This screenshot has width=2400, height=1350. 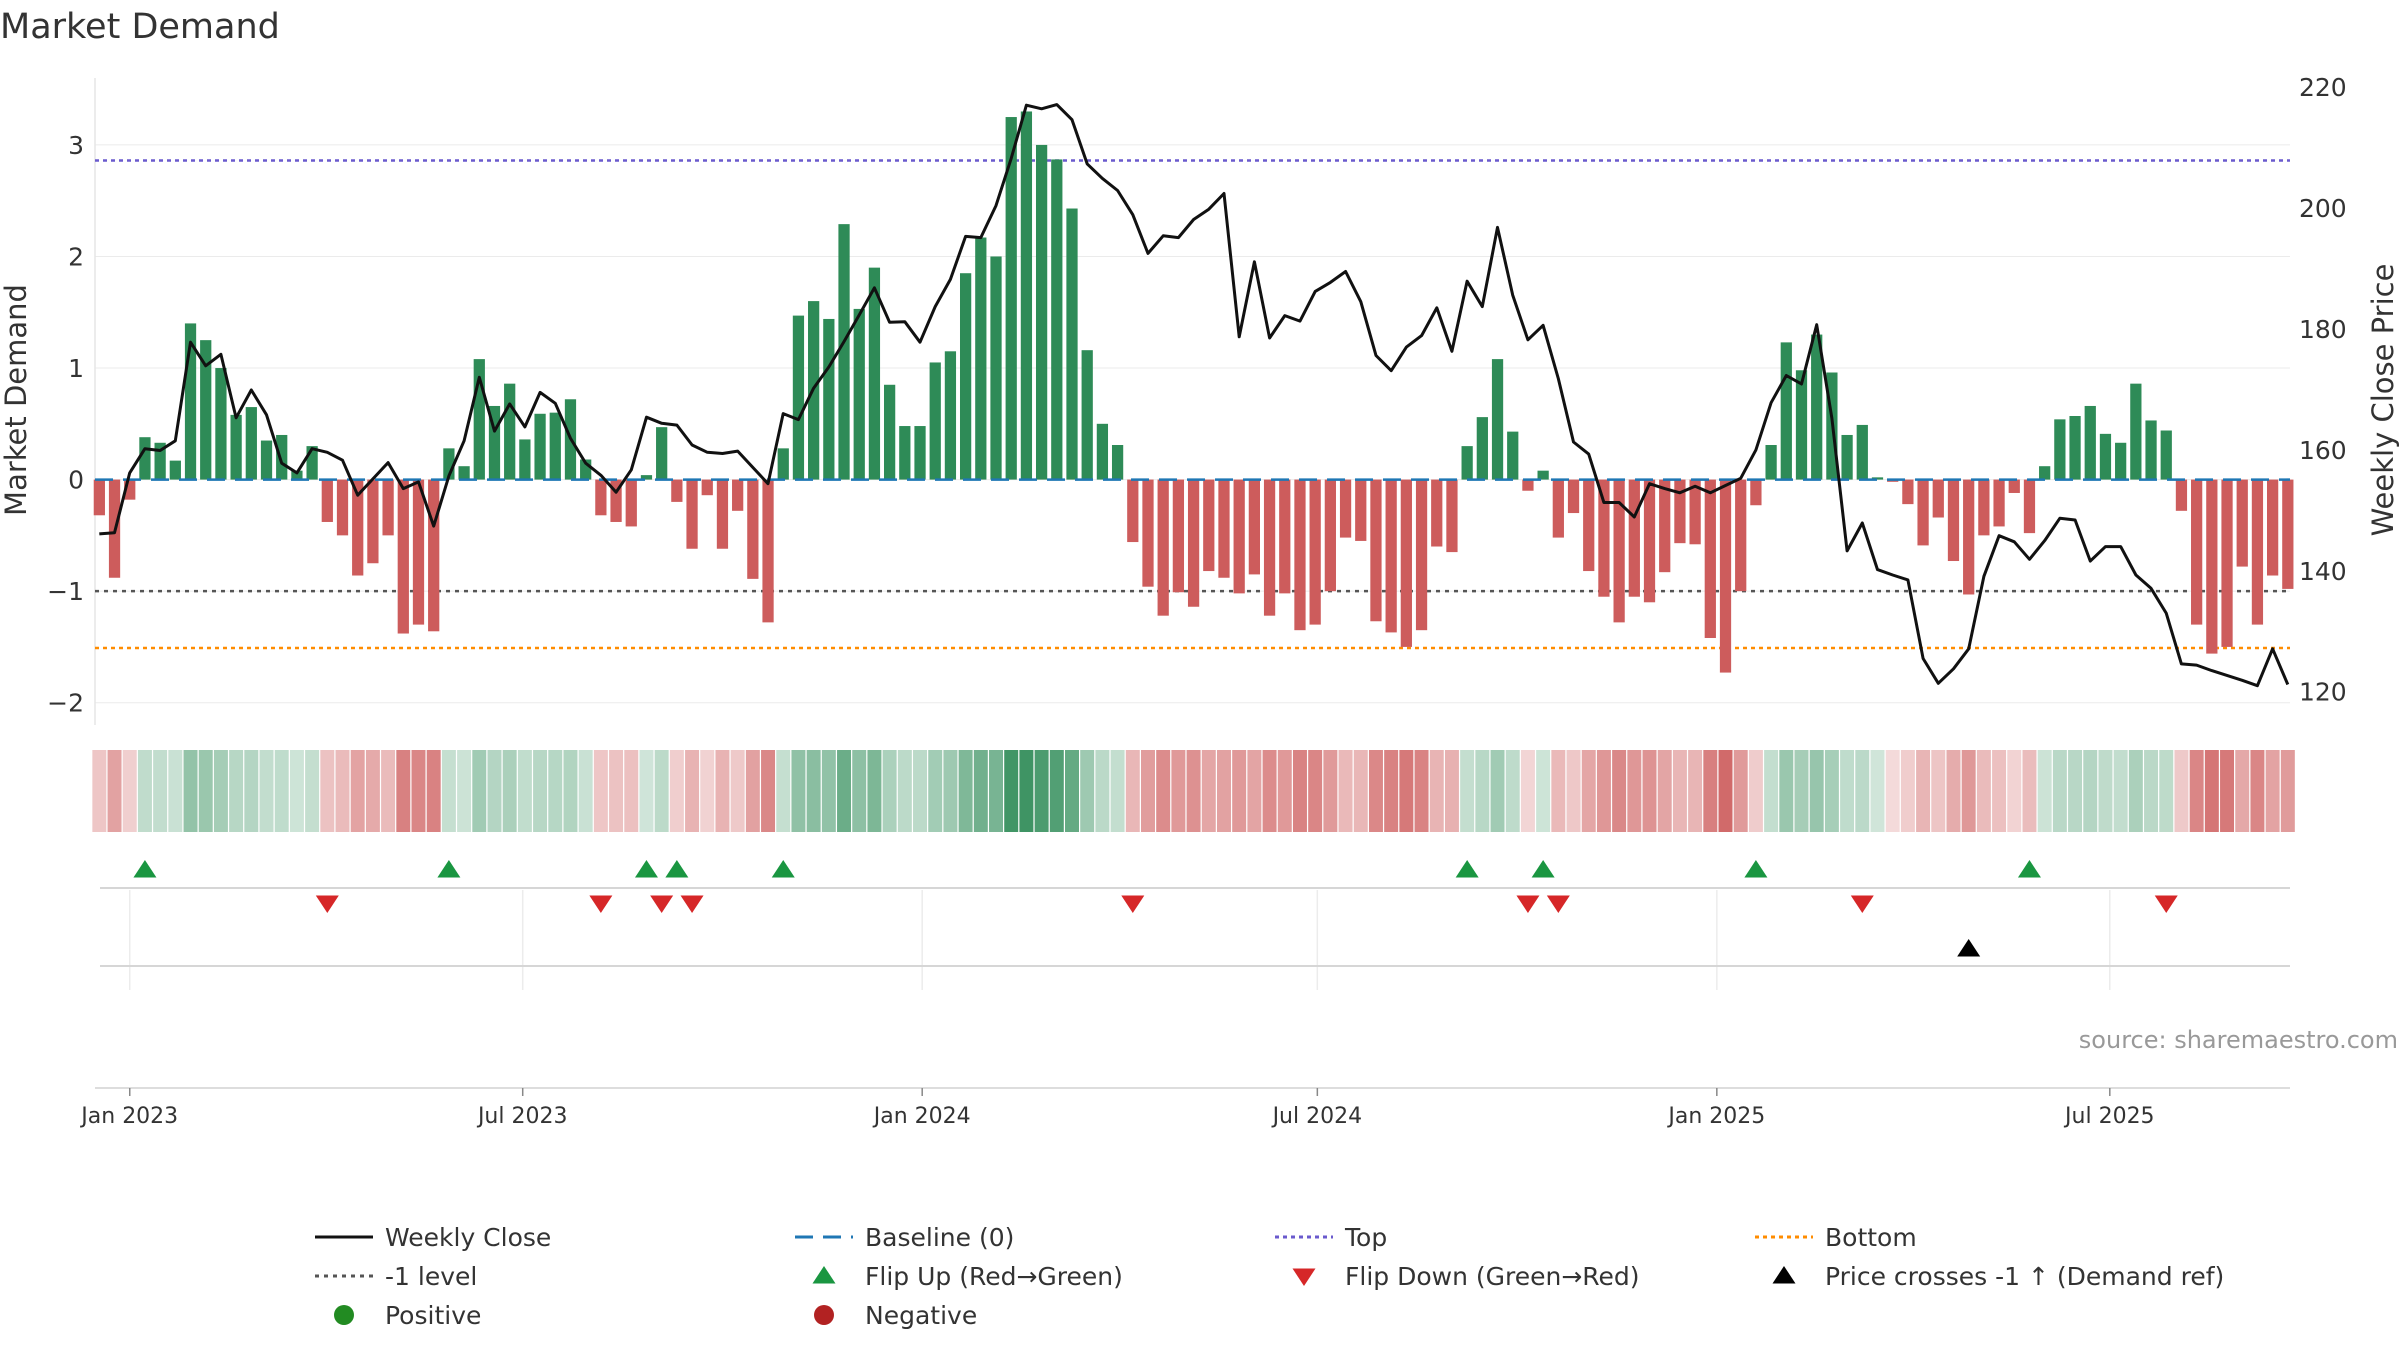 What do you see at coordinates (824, 1275) in the screenshot?
I see `legend-marker-flip-up` at bounding box center [824, 1275].